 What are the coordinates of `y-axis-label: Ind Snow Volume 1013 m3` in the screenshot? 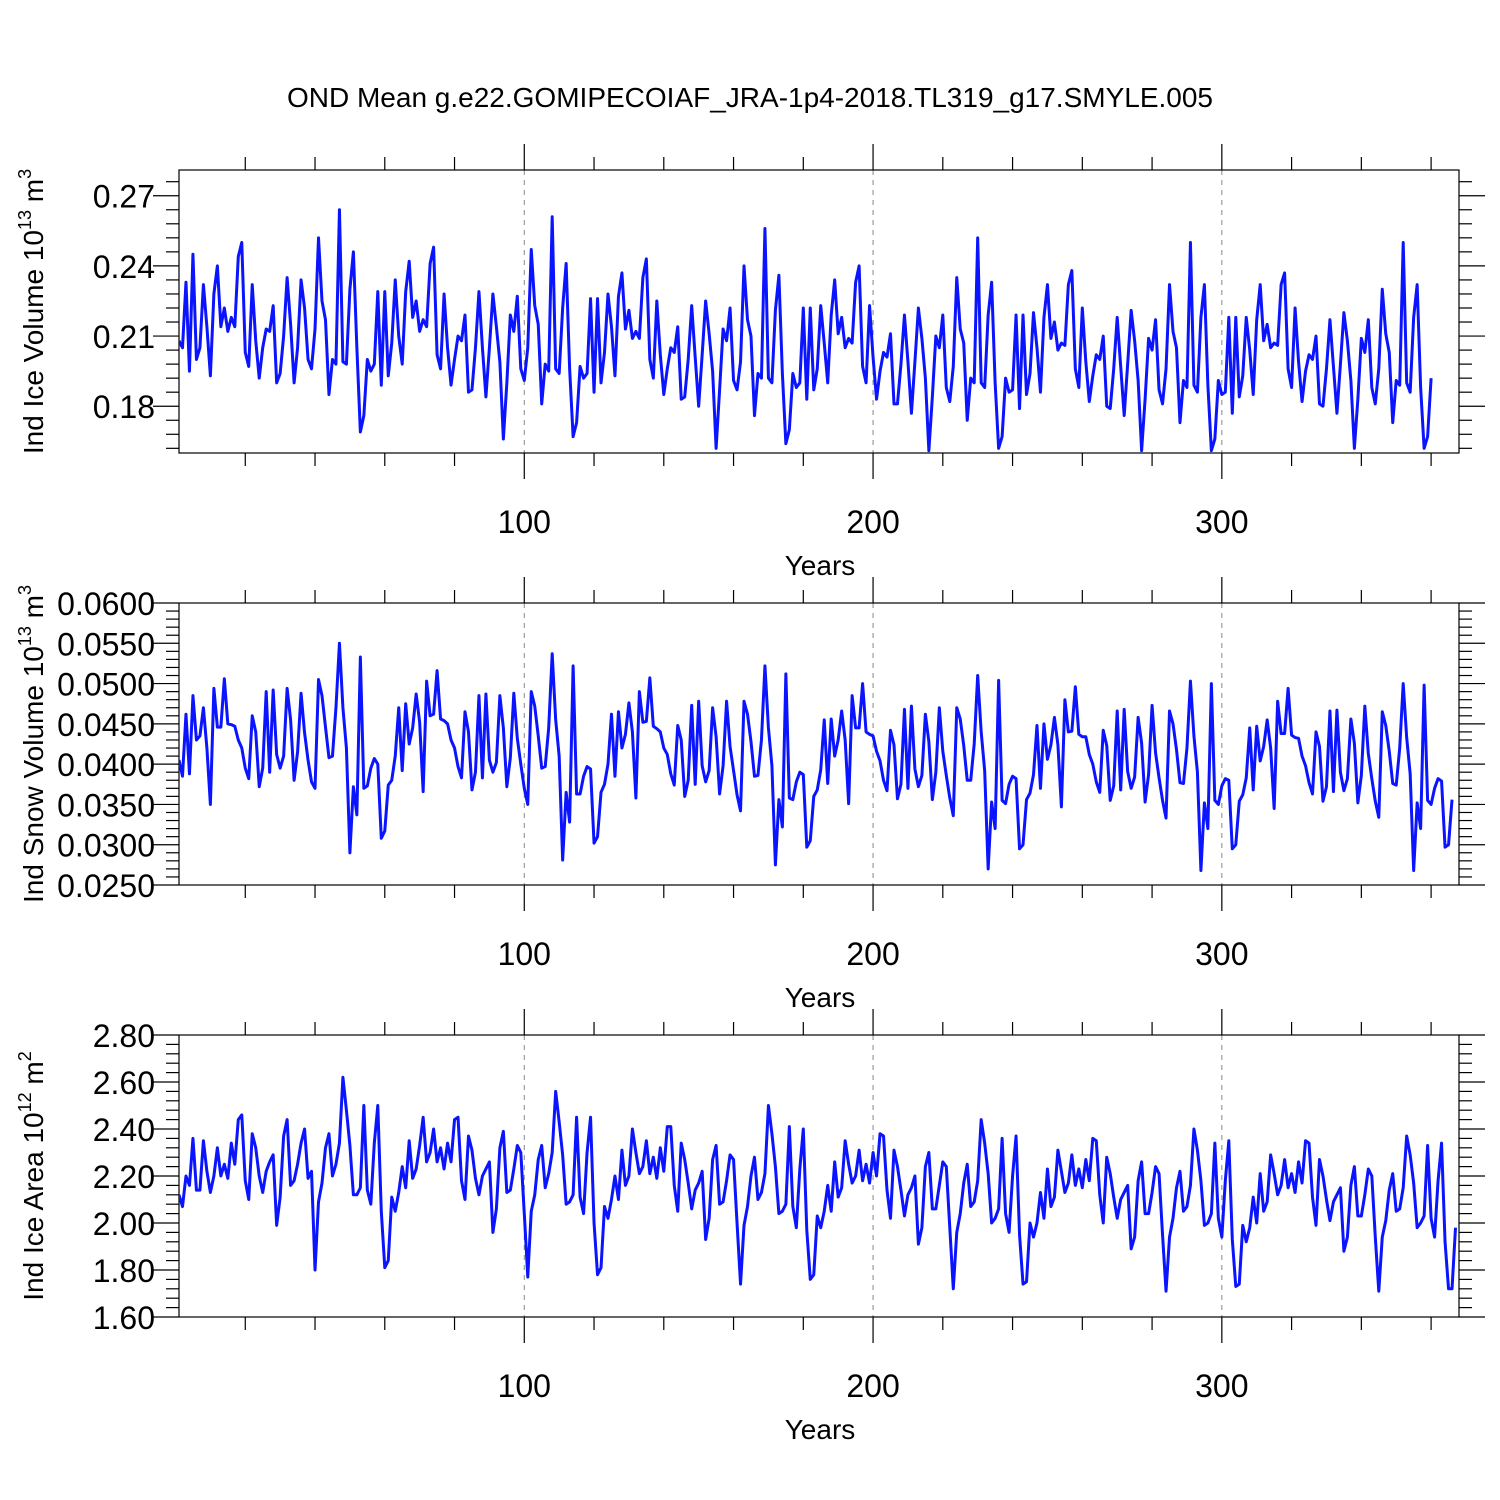 It's located at (32, 744).